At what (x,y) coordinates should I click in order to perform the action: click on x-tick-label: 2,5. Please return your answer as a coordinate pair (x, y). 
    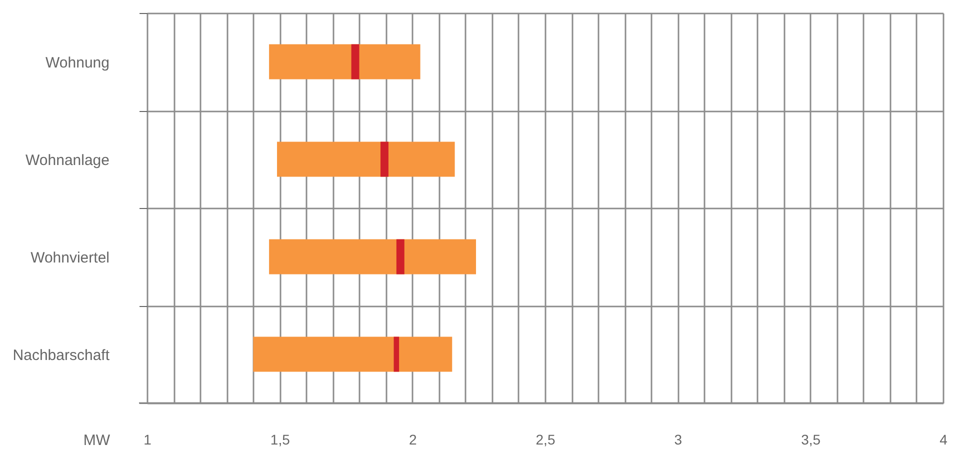
    Looking at the image, I should click on (546, 440).